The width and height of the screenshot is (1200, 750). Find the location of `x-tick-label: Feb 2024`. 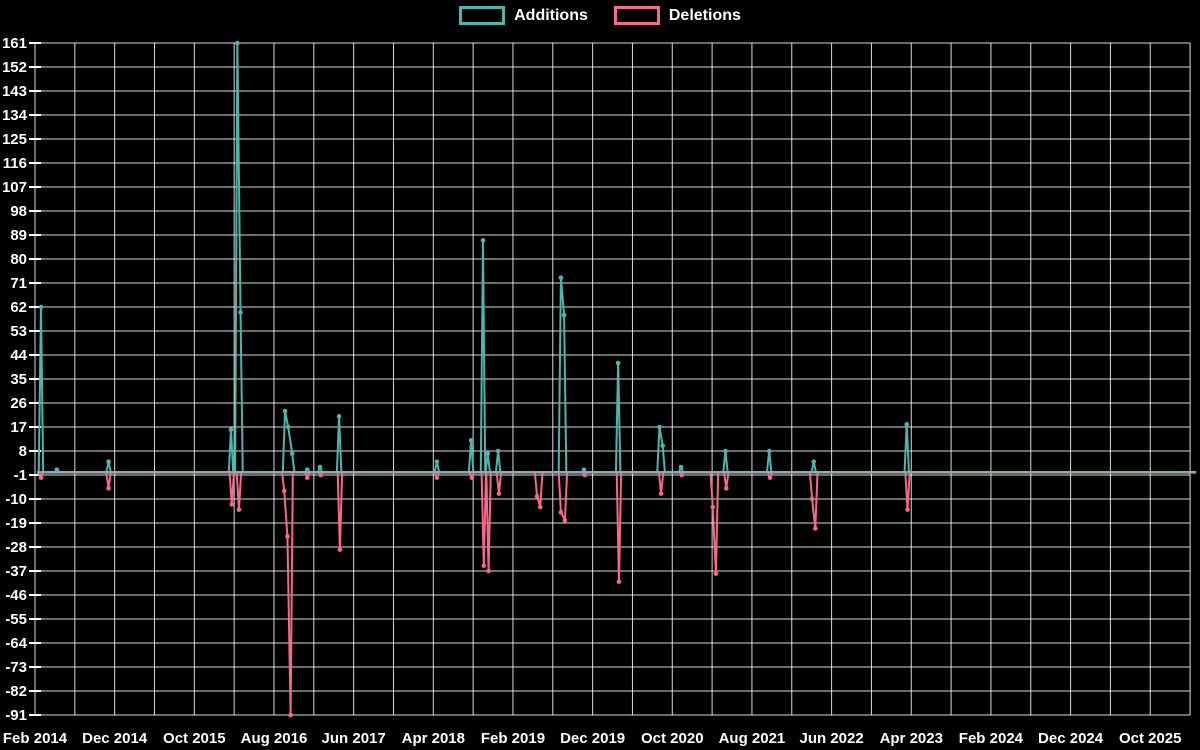

x-tick-label: Feb 2024 is located at coordinates (991, 738).